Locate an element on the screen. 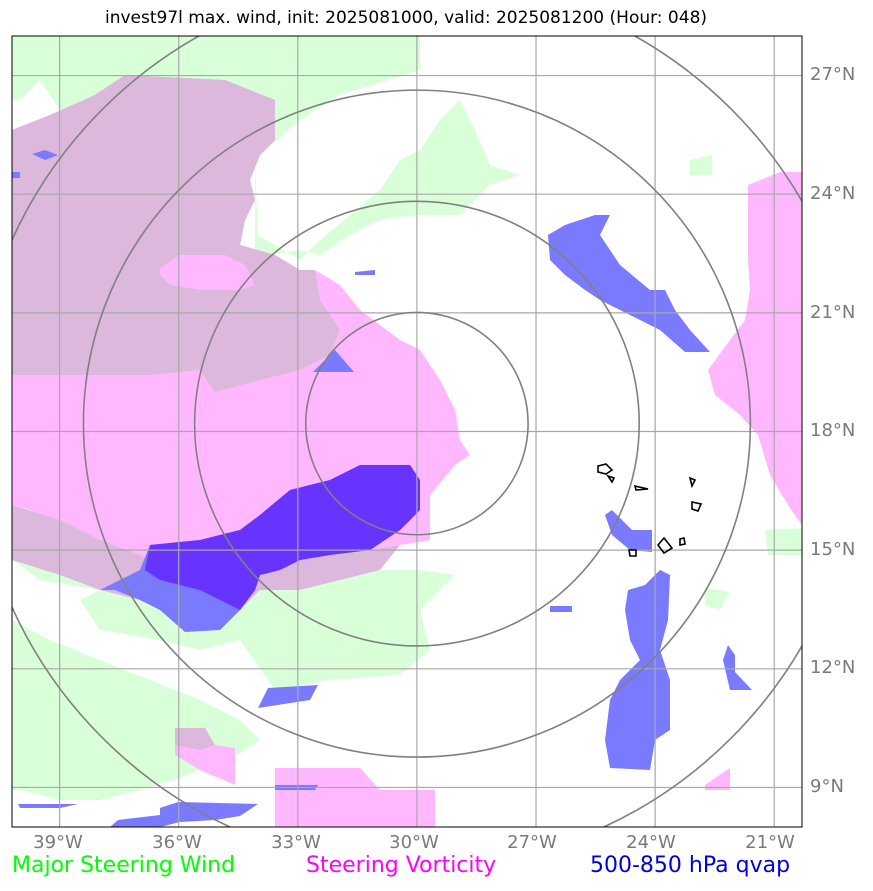 The image size is (873, 891). lat-label-9n: 9°N is located at coordinates (827, 786).